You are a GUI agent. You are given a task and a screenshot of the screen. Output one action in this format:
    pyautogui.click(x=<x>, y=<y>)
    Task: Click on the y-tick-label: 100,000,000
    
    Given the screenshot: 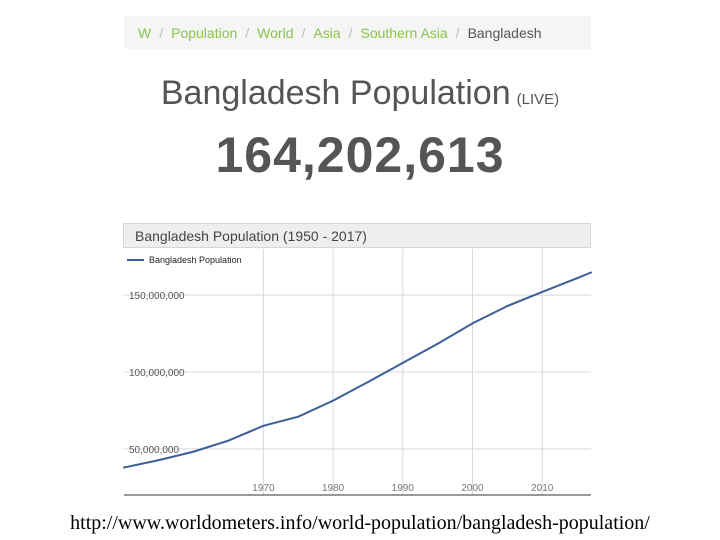 What is the action you would take?
    pyautogui.click(x=157, y=373)
    